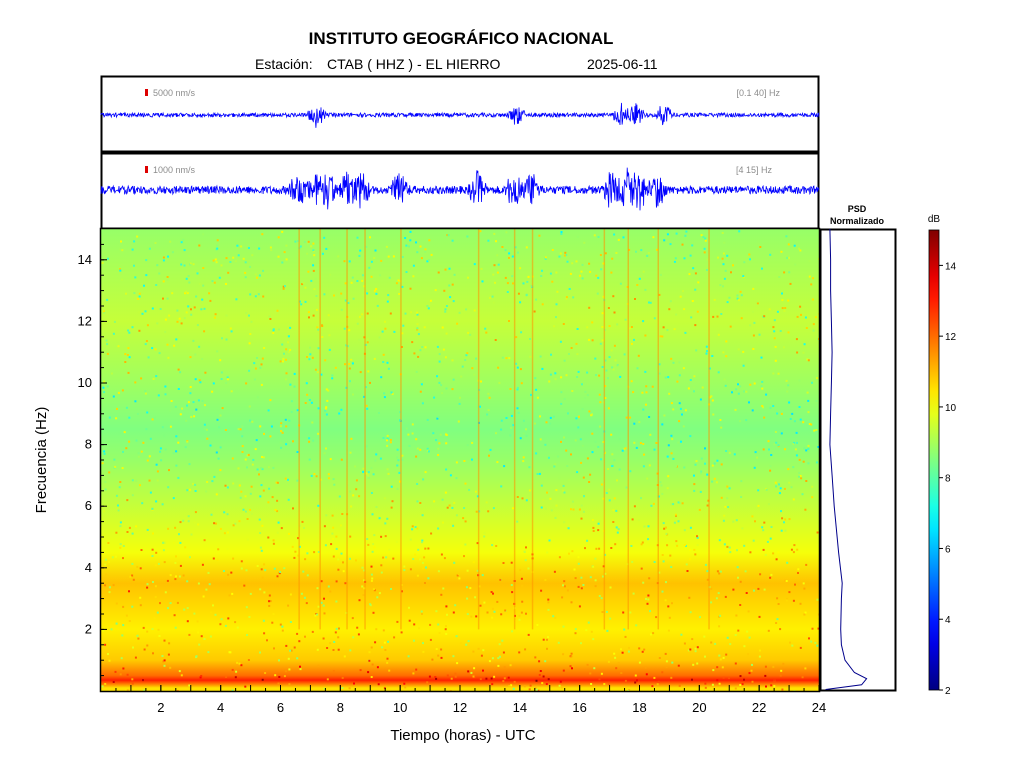 The height and width of the screenshot is (773, 1024). What do you see at coordinates (759, 707) in the screenshot?
I see `x-tick-label: 22` at bounding box center [759, 707].